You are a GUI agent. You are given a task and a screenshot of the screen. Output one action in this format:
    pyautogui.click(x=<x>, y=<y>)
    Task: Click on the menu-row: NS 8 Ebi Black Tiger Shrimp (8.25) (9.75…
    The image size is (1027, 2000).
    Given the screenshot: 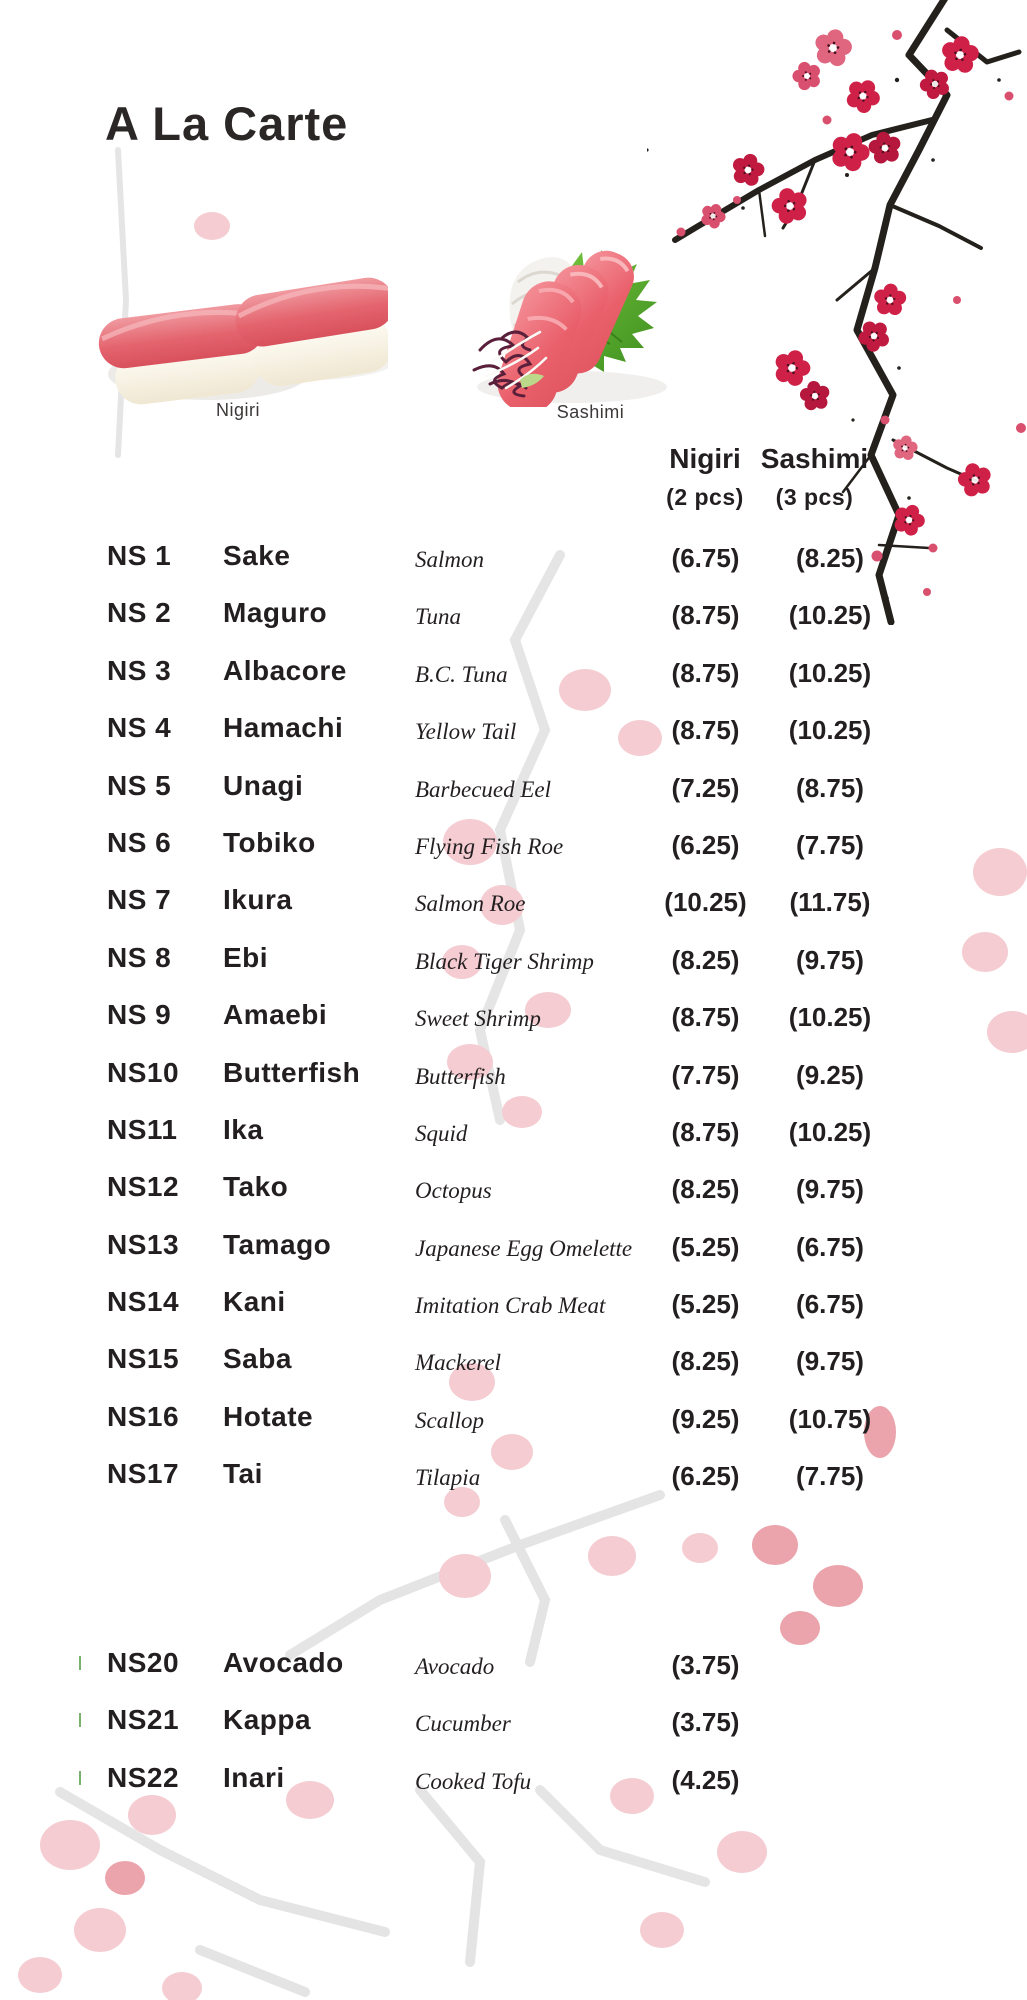 What is the action you would take?
    pyautogui.click(x=513, y=968)
    